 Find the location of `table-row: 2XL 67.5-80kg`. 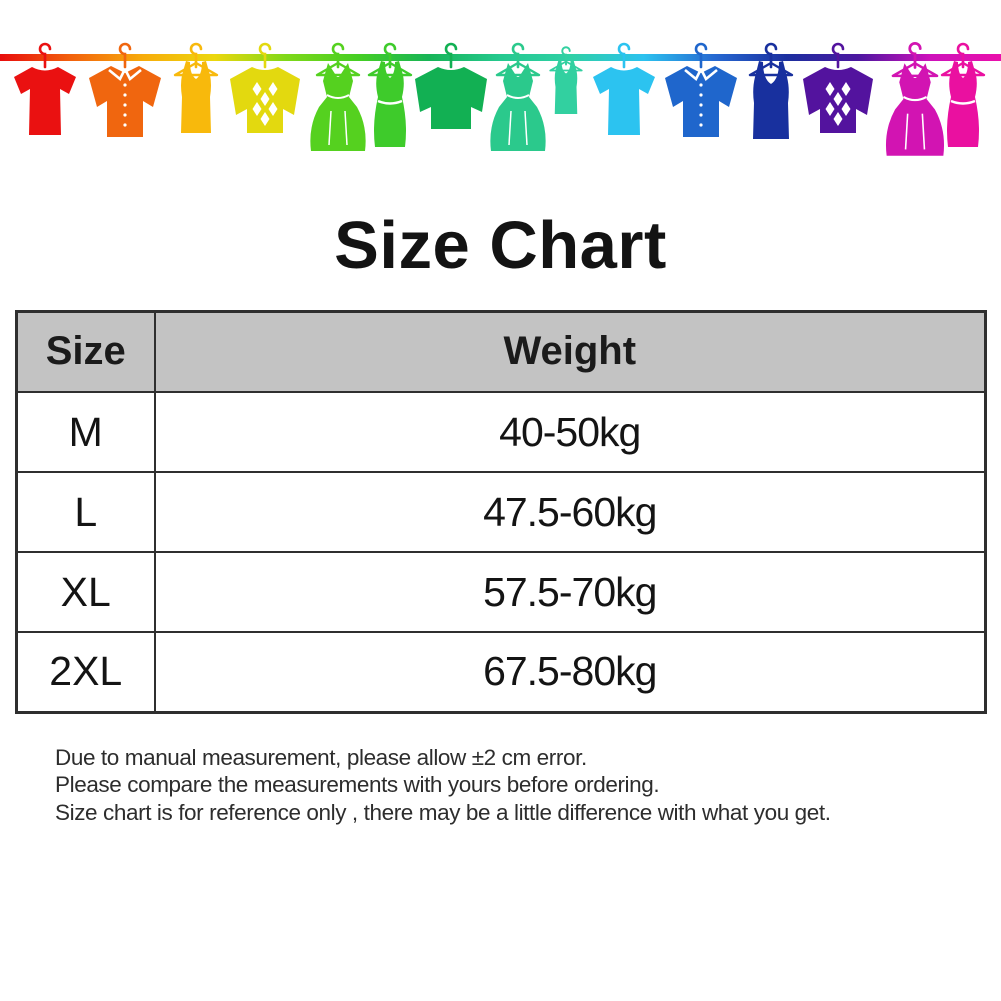

table-row: 2XL 67.5-80kg is located at coordinates (500, 672).